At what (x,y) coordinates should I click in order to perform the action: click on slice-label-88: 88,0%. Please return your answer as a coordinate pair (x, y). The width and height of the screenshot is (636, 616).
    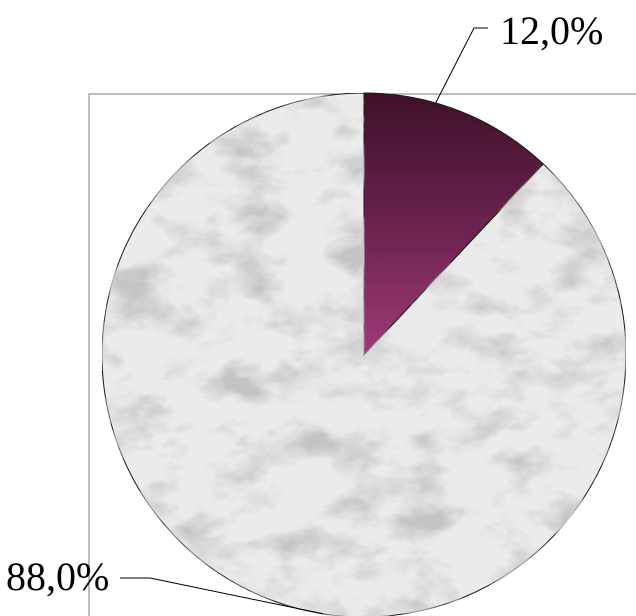
    Looking at the image, I should click on (57, 576).